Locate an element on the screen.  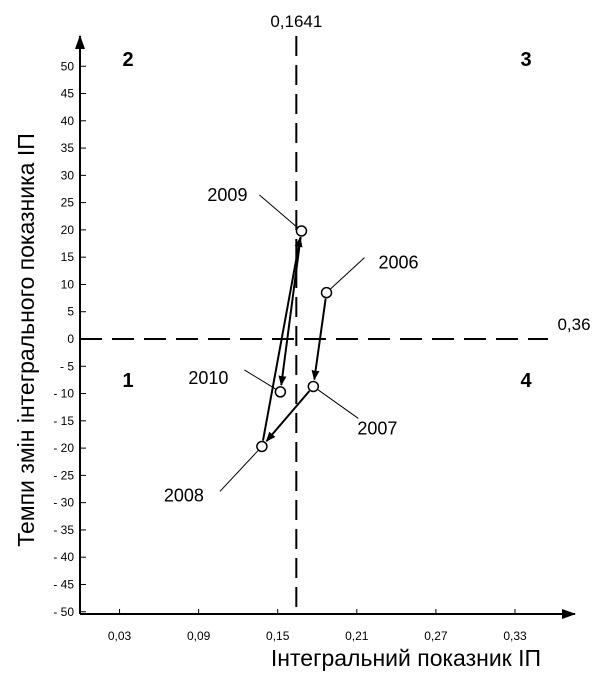
y-tick-label: 35 is located at coordinates (68, 148).